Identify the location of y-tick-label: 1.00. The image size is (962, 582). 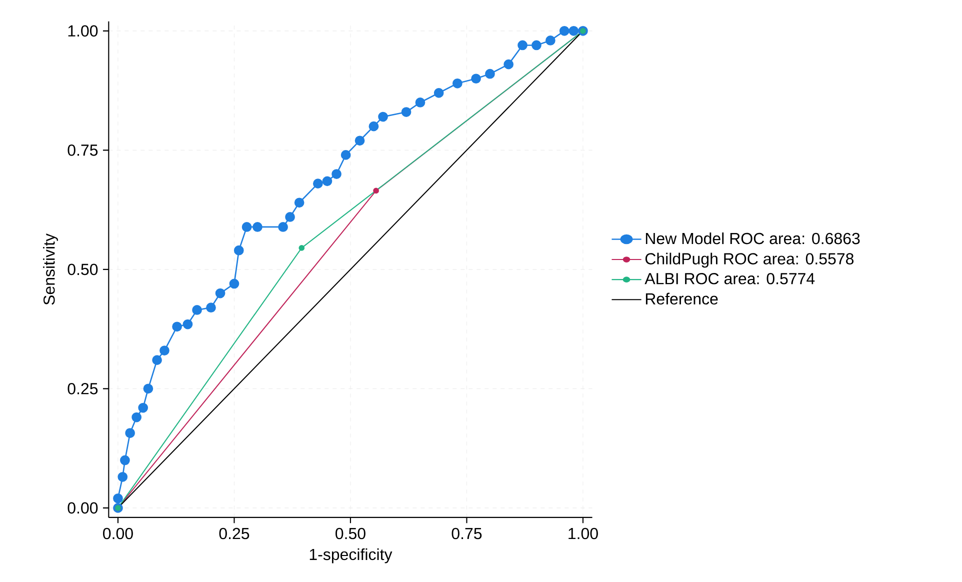
(83, 31).